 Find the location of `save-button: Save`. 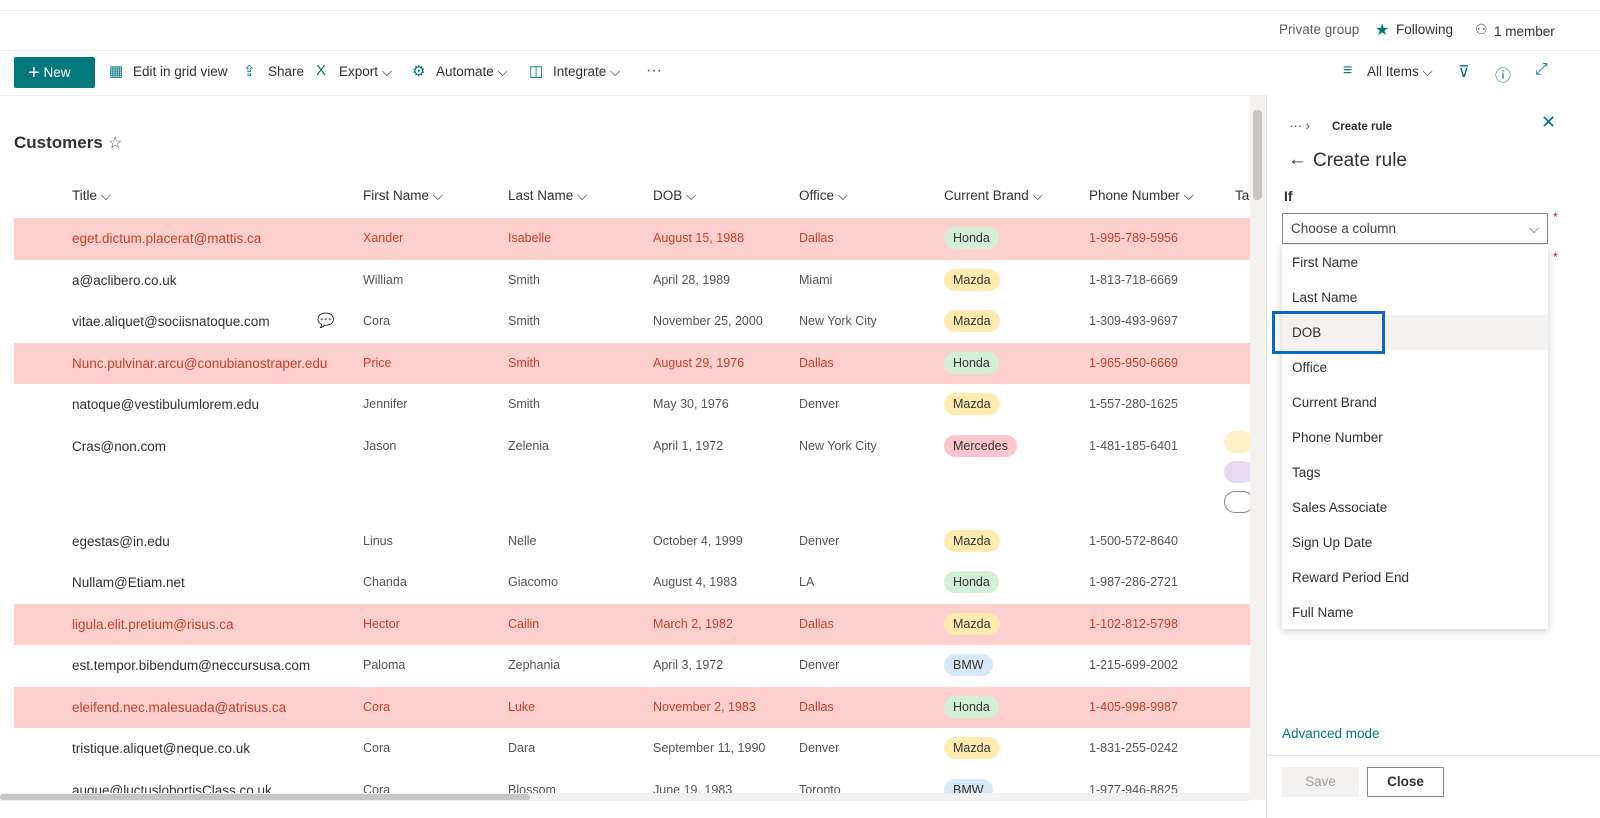

save-button: Save is located at coordinates (1320, 782).